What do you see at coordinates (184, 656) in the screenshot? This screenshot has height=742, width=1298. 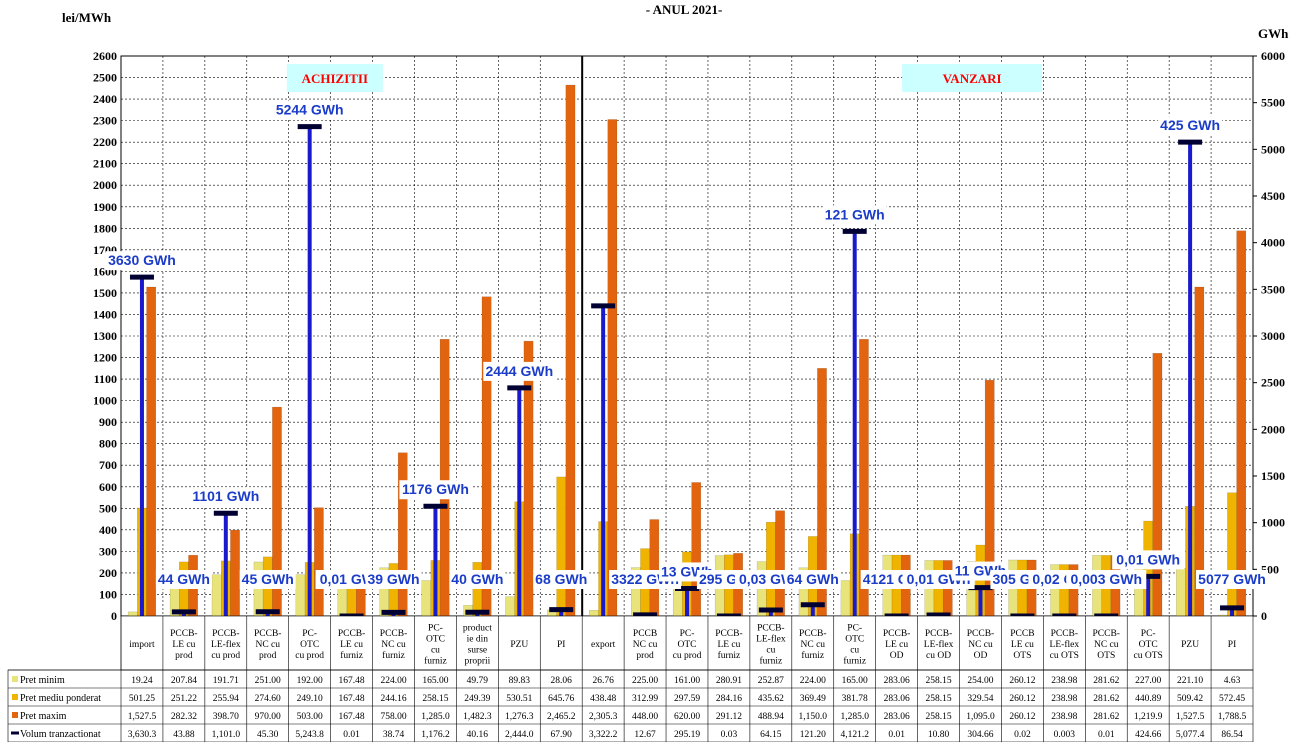 I see `x-tick-label: prod` at bounding box center [184, 656].